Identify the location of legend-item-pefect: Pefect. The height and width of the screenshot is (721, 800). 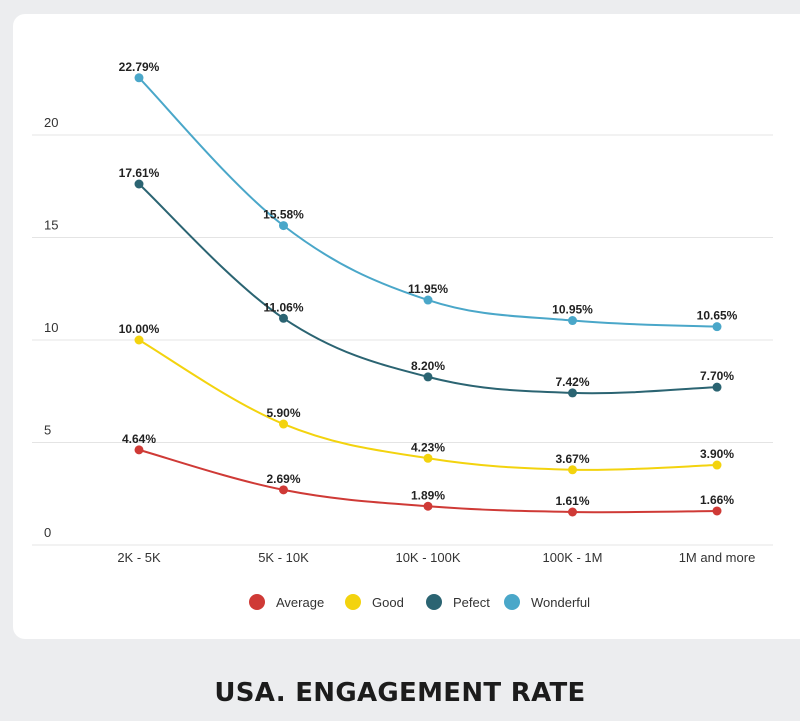
(458, 602).